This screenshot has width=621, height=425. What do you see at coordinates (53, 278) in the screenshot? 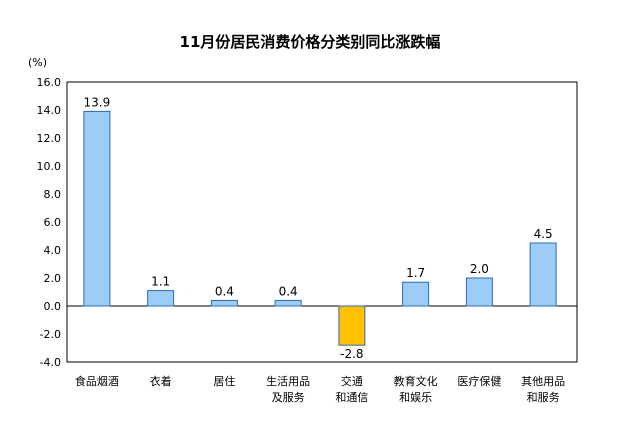
I see `y-tick-label: 2.0` at bounding box center [53, 278].